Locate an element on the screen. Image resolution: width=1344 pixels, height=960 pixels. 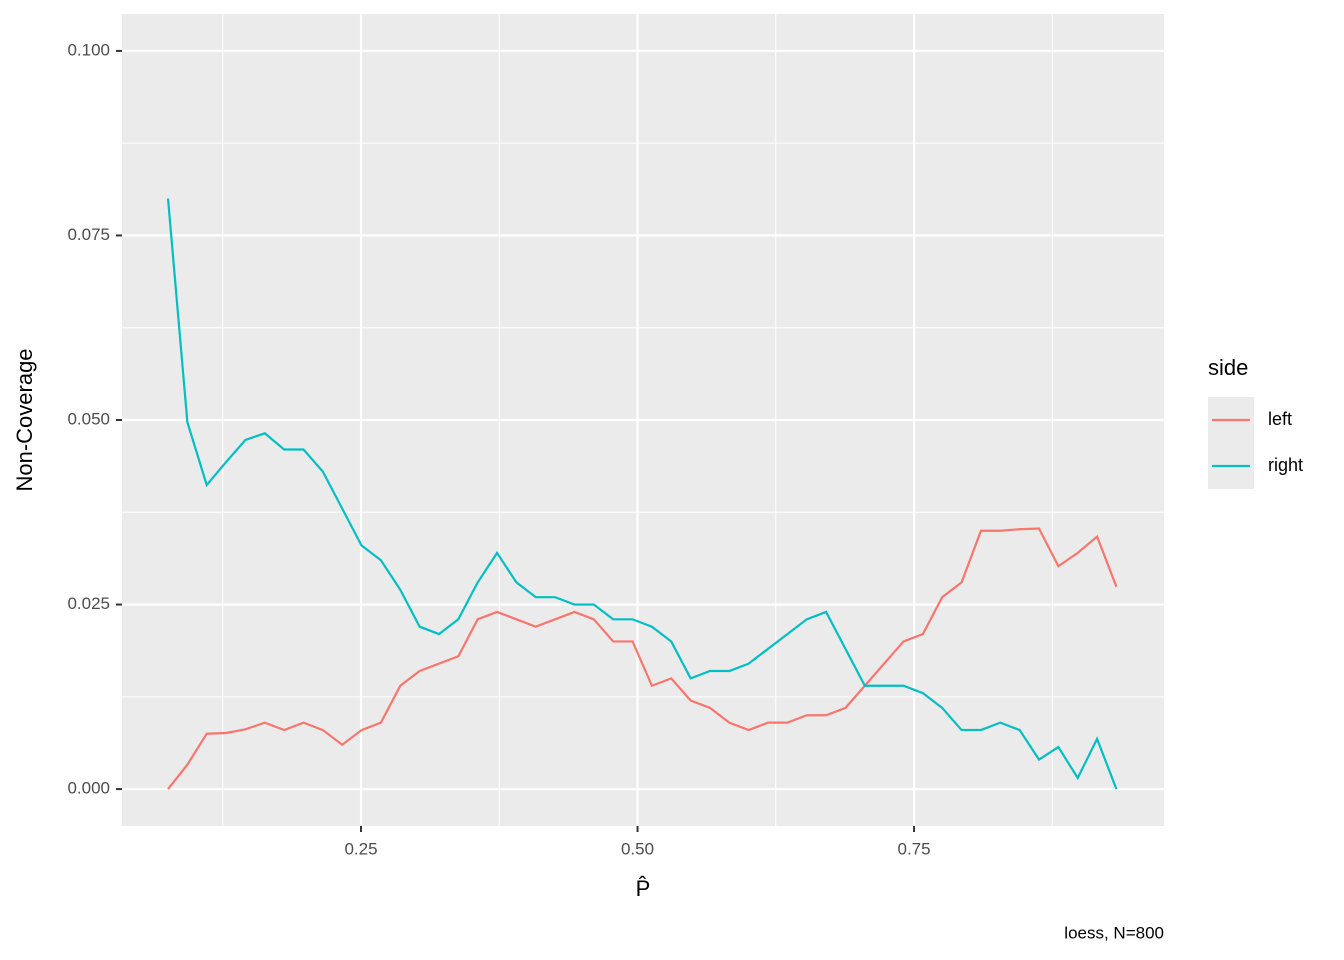
caption: loess, N=800 is located at coordinates (1114, 932).